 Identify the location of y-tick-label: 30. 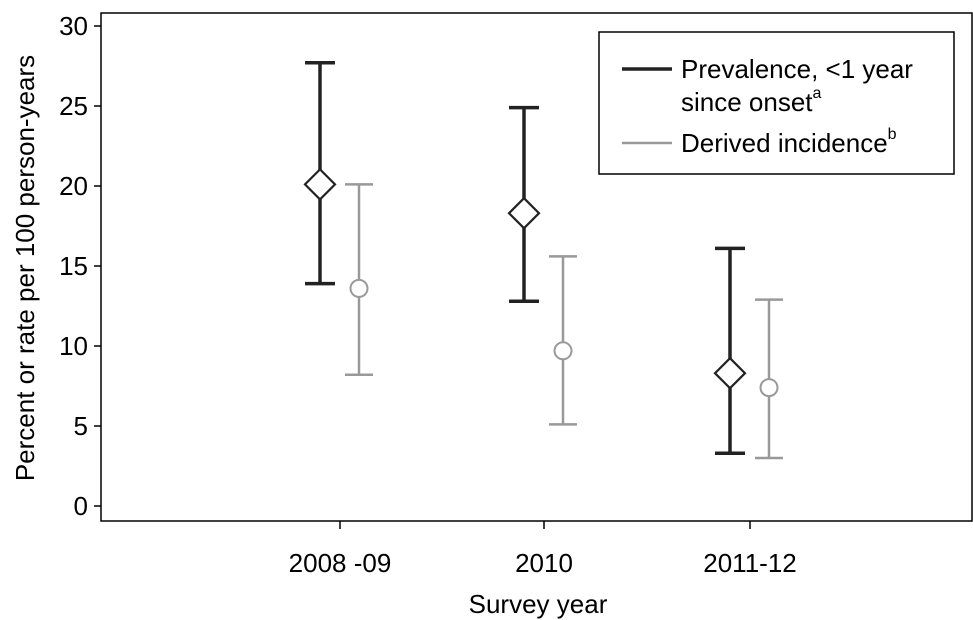
(73, 26).